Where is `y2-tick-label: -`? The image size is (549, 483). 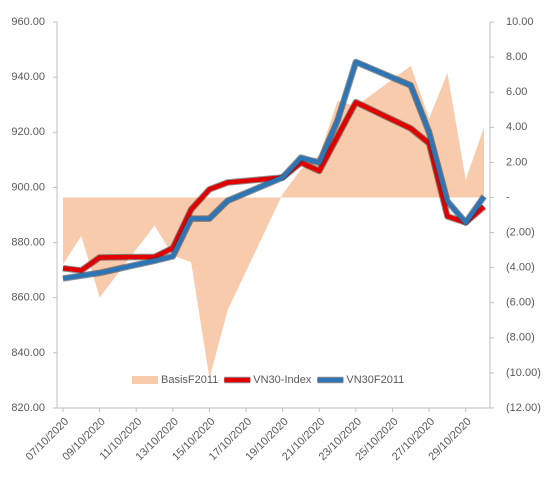
y2-tick-label: - is located at coordinates (508, 197).